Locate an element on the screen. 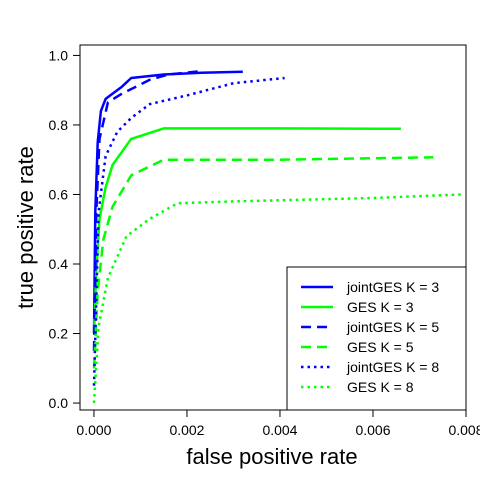 This screenshot has height=480, width=480. y-tick-label: 0.0 is located at coordinates (59, 403).